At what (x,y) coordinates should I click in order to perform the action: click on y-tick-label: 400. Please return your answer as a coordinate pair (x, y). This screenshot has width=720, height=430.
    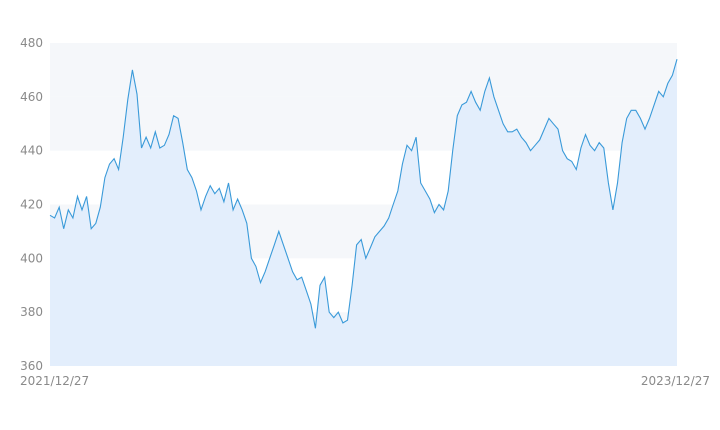
    Looking at the image, I should click on (31, 258).